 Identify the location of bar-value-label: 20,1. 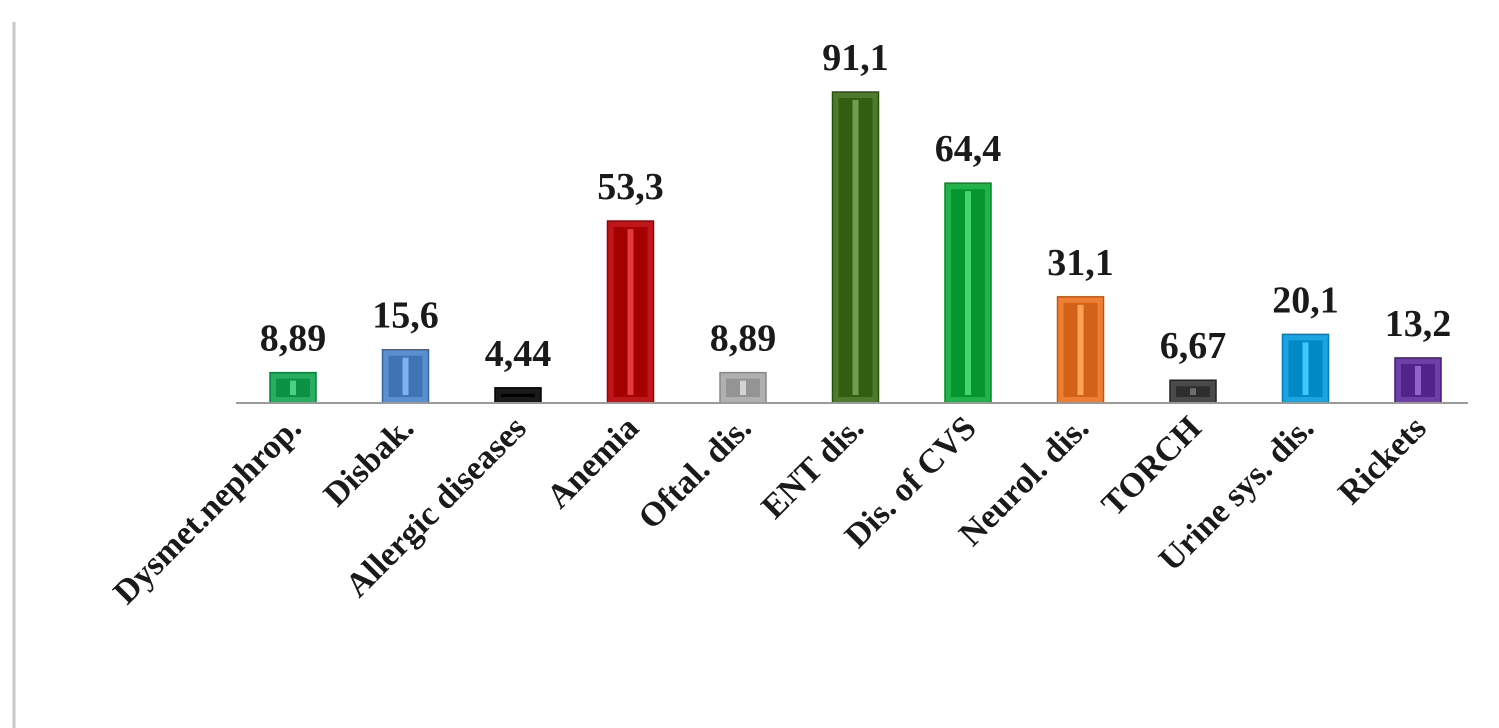
(1305, 300).